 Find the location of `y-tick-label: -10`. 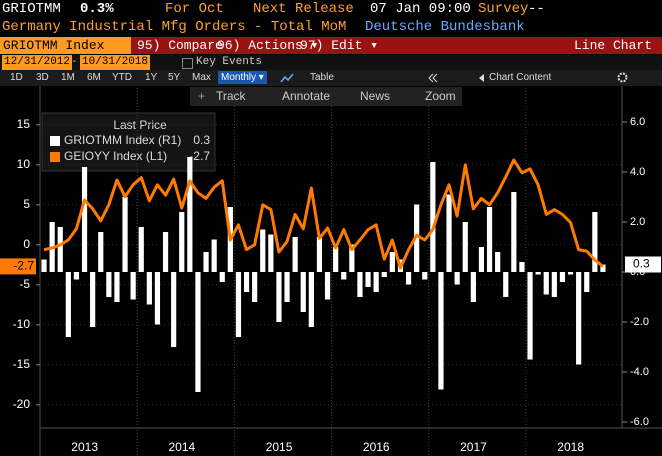

y-tick-label: -10 is located at coordinates (22, 324).